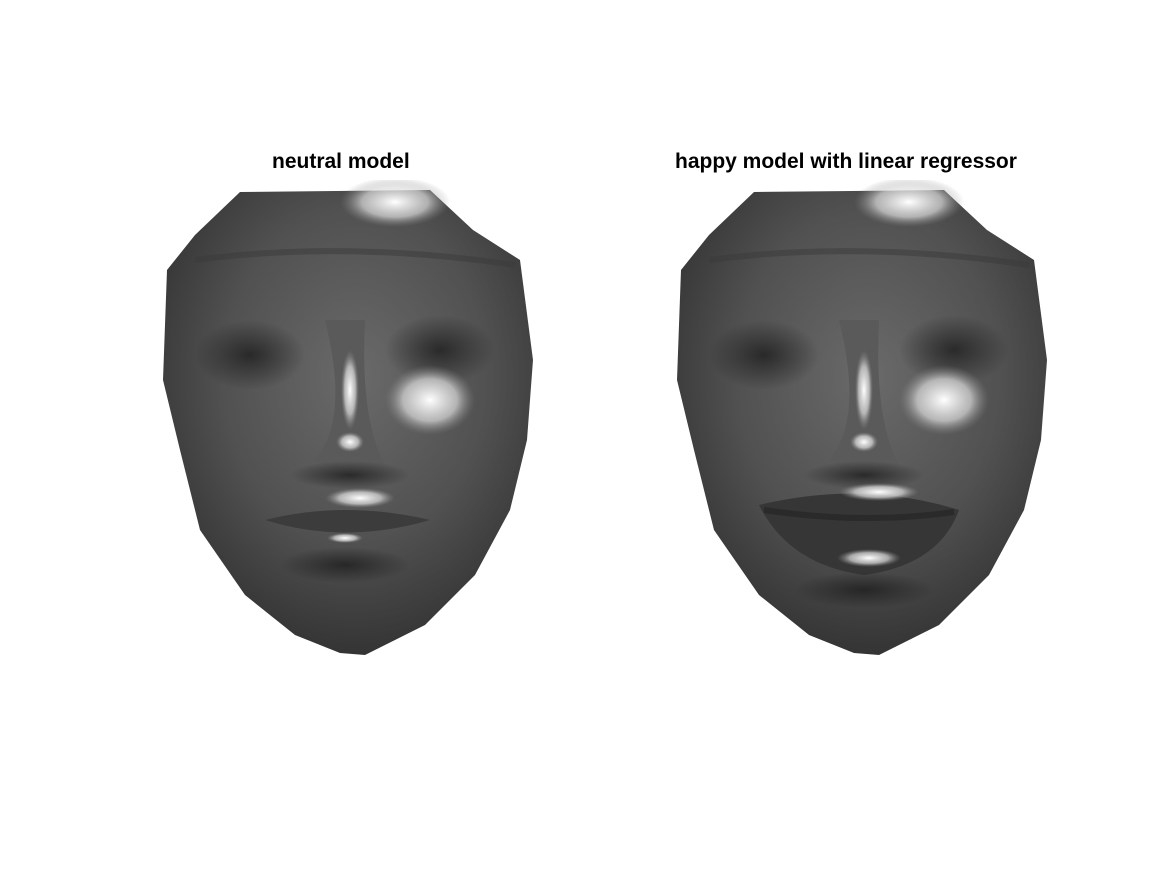  Describe the element at coordinates (846, 161) in the screenshot. I see `panel-title: happy model with linear regressor` at that location.